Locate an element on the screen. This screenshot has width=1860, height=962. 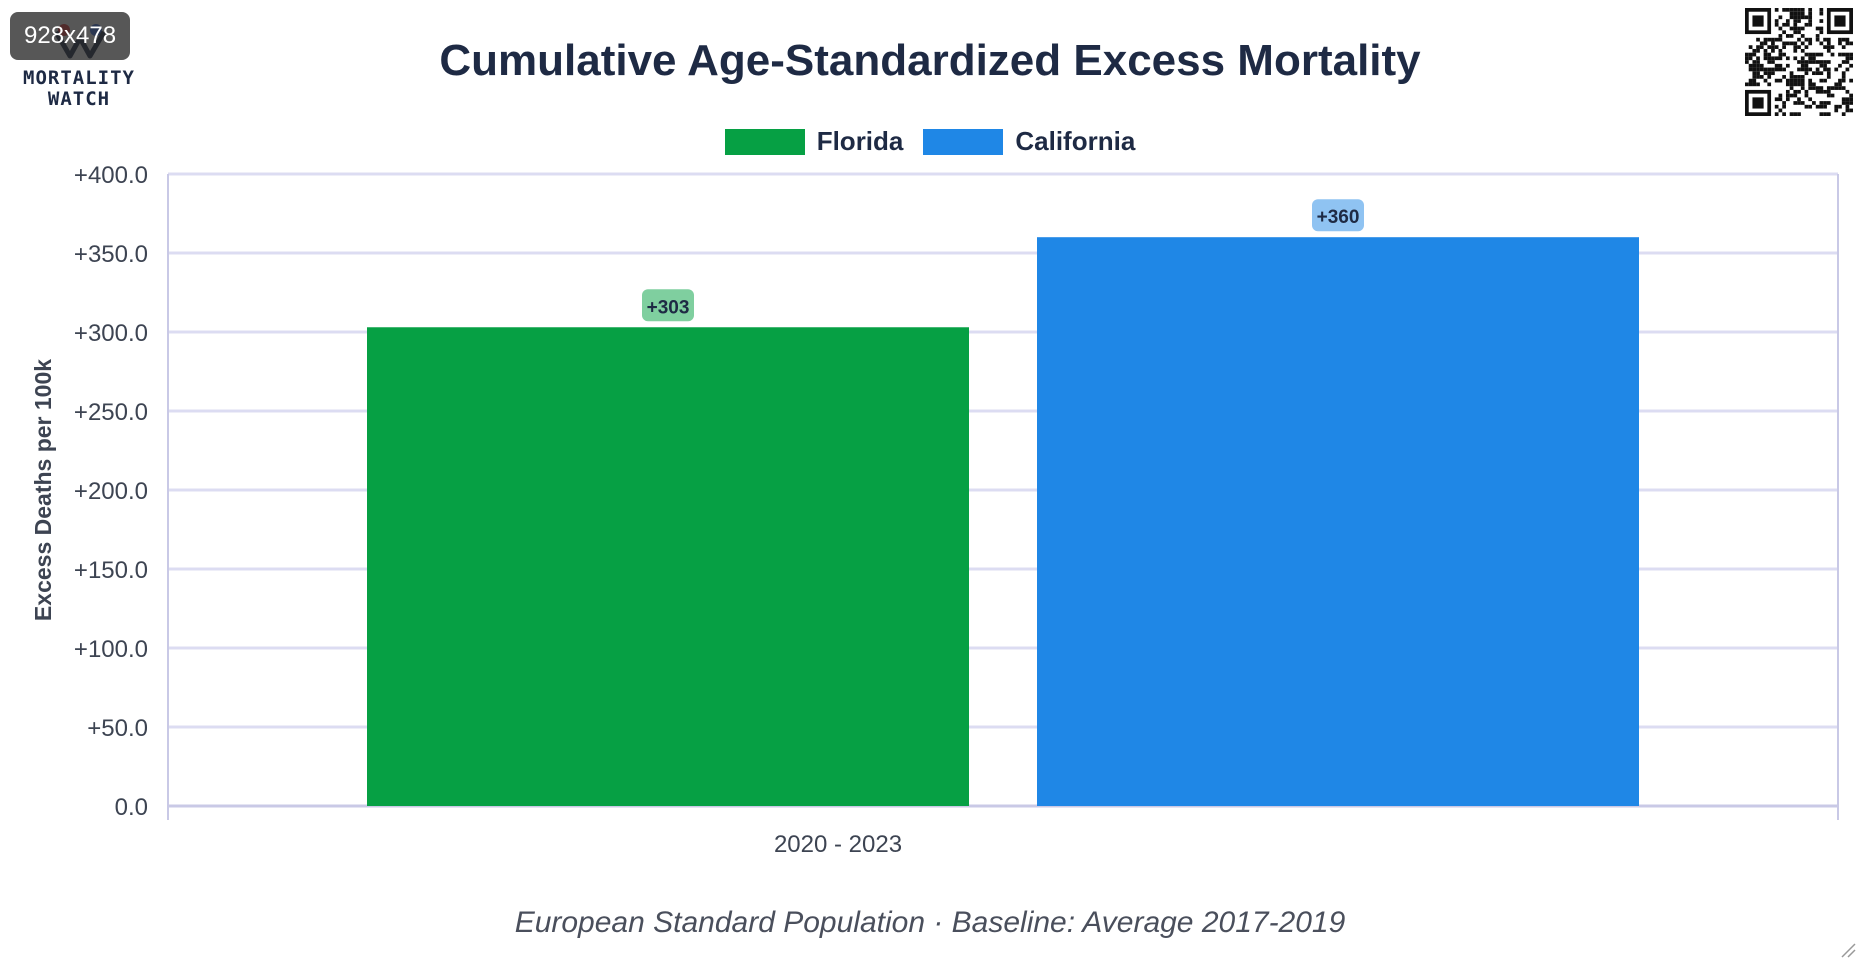
legend-item-california: California is located at coordinates (1029, 141).